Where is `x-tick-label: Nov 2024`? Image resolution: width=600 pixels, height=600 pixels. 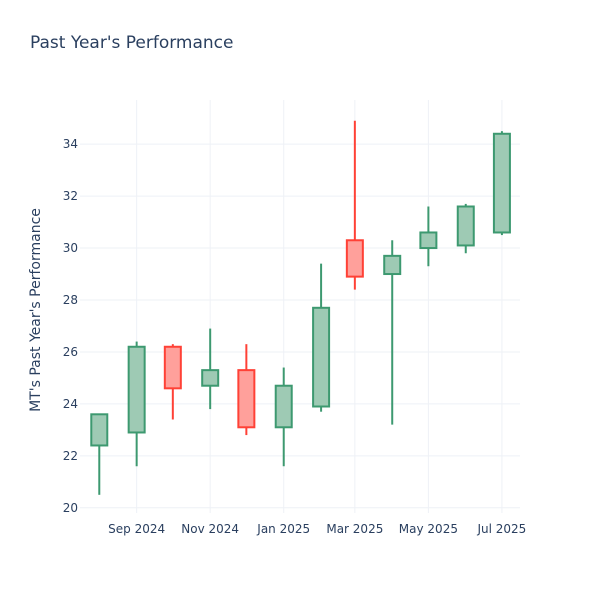 x-tick-label: Nov 2024 is located at coordinates (210, 529).